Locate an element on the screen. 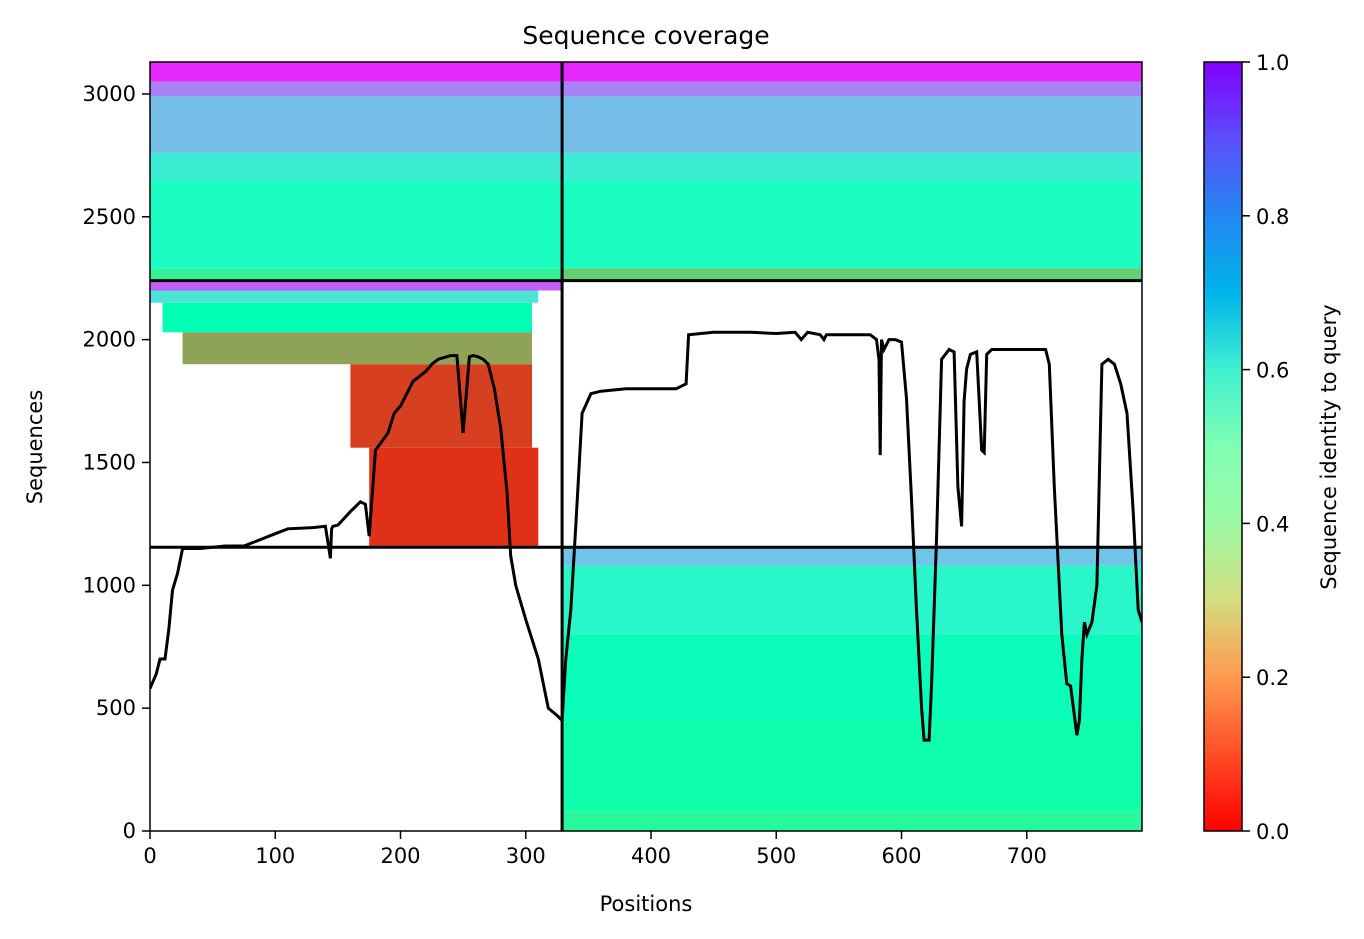 This screenshot has height=939, width=1364. y-tick-label: 1500 is located at coordinates (109, 462).